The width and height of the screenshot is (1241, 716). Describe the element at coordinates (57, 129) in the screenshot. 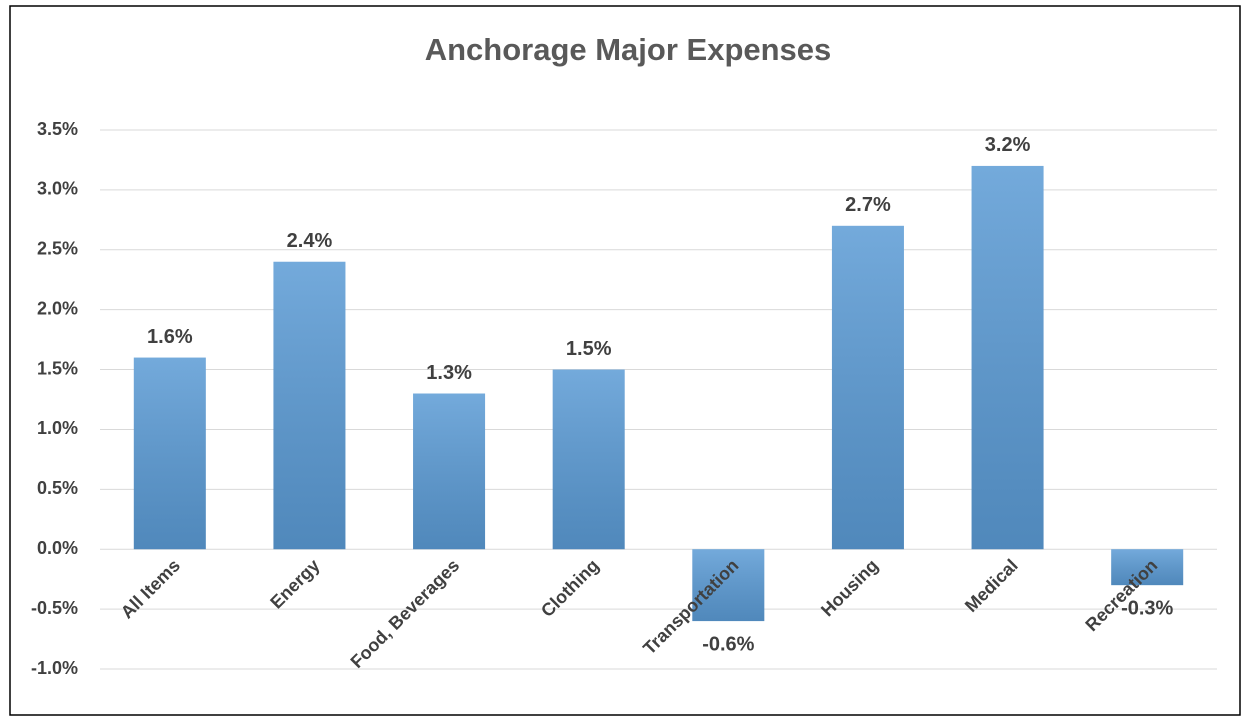

I see `y-tick-label: 3.5%` at that location.